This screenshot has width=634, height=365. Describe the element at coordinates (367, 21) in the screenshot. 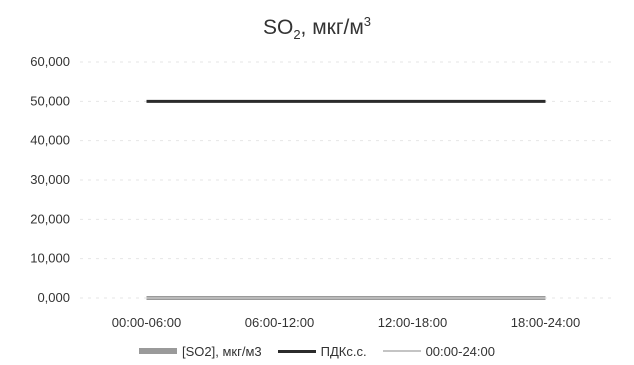

I see `chart-title-superscript: 3` at that location.